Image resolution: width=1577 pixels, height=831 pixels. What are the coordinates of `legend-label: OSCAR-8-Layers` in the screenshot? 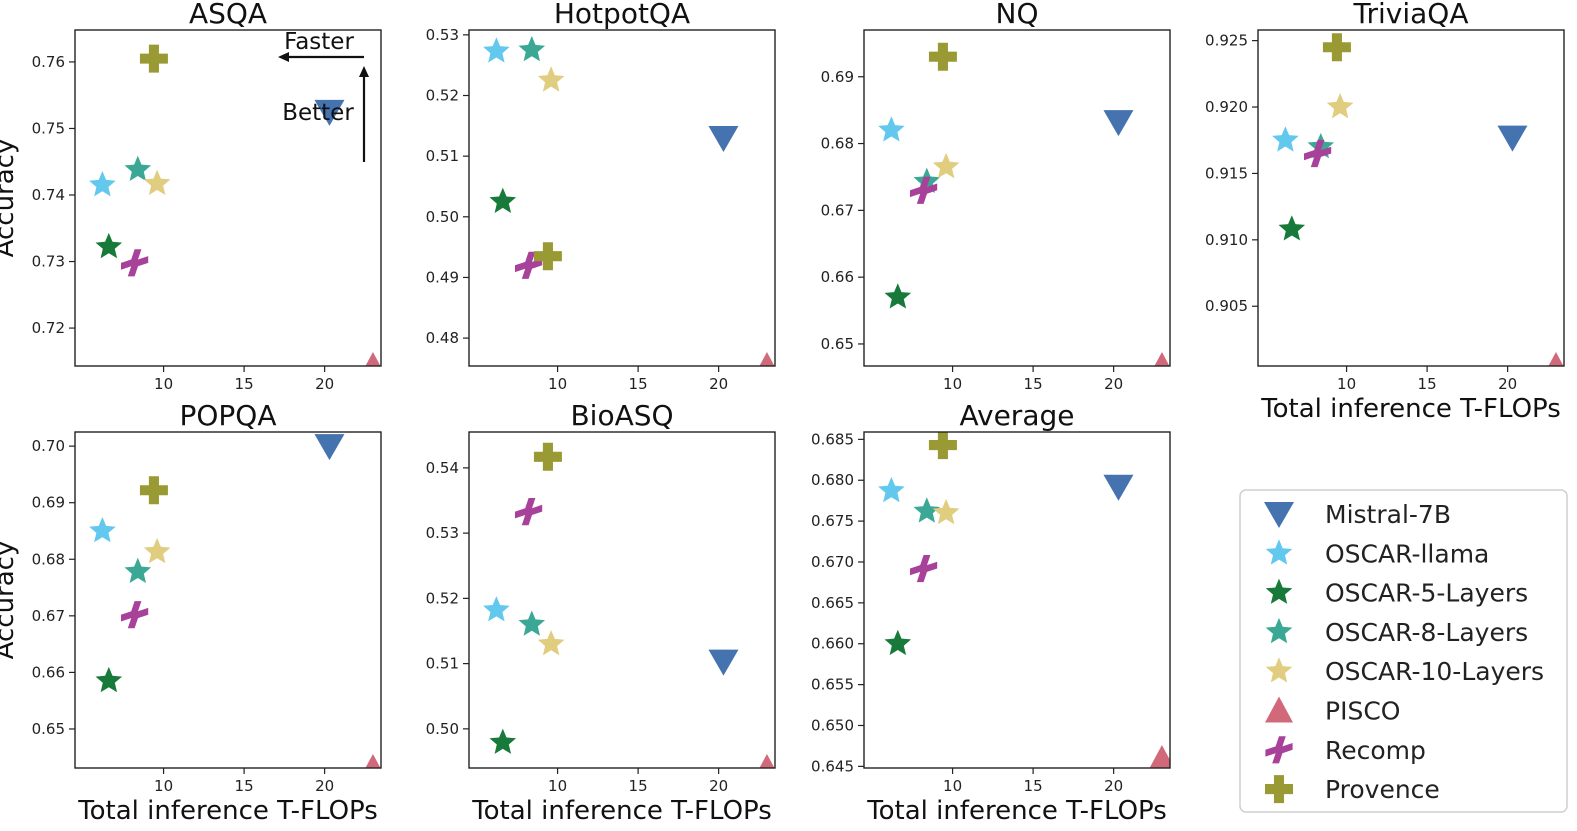 It's located at (1426, 632).